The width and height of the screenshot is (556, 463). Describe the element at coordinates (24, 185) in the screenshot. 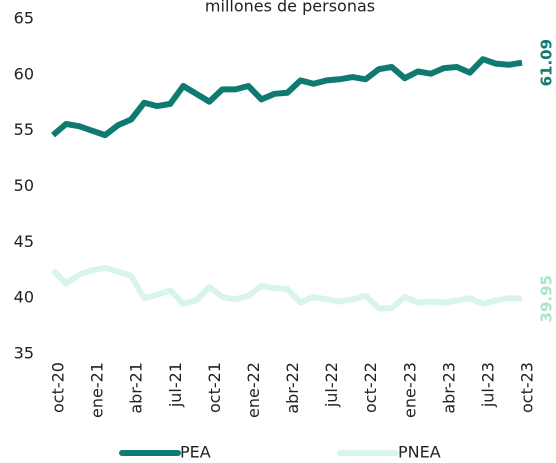

I see `y-tick-label: 50` at that location.